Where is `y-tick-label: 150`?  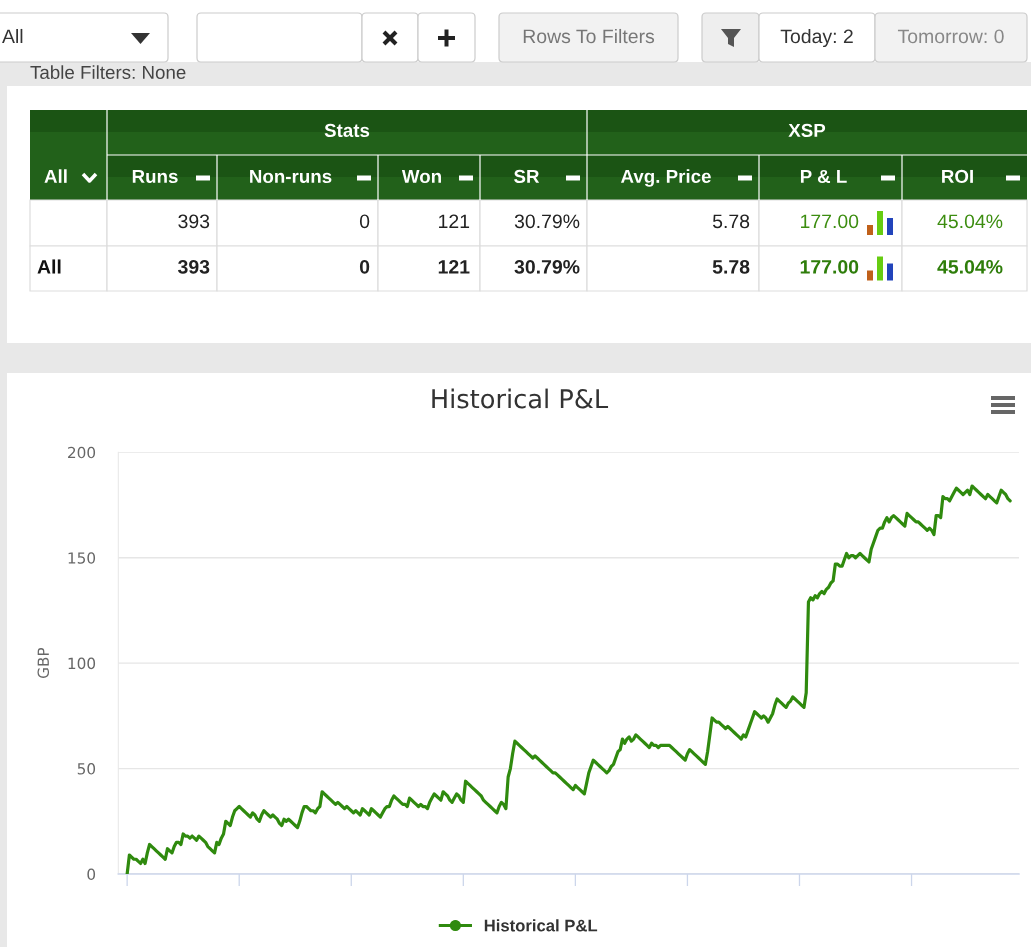
y-tick-label: 150 is located at coordinates (82, 558).